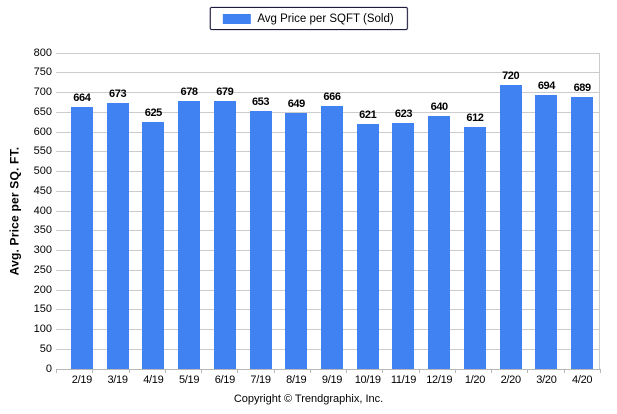  What do you see at coordinates (225, 380) in the screenshot?
I see `x-tick-label-6/19: 6/19` at bounding box center [225, 380].